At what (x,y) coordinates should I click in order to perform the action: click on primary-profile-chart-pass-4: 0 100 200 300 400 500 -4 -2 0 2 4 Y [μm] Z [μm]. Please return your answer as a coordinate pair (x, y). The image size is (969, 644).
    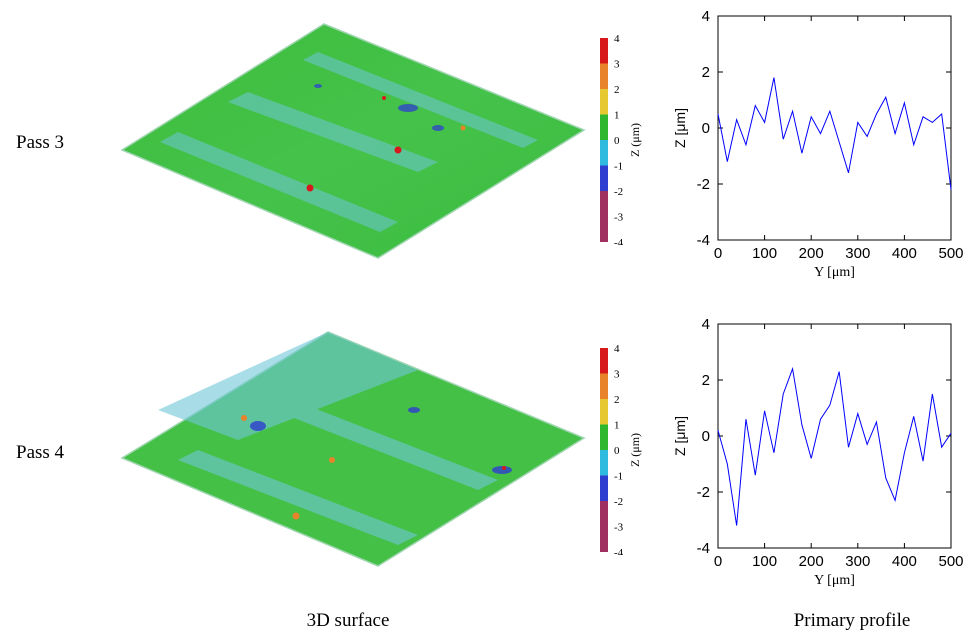
    Looking at the image, I should click on (818, 452).